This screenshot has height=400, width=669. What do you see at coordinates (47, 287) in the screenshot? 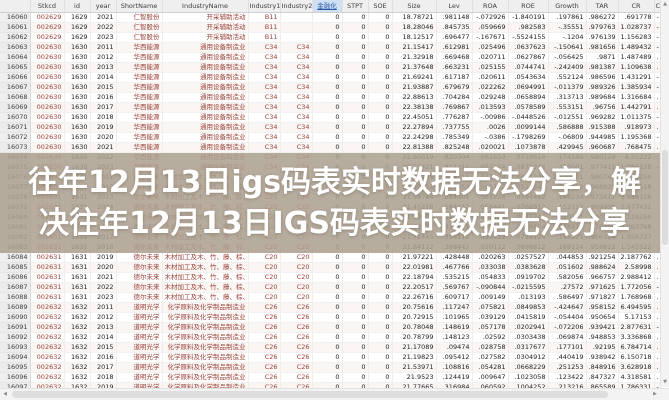
I see `cell-stkcd: 002631` at bounding box center [47, 287].